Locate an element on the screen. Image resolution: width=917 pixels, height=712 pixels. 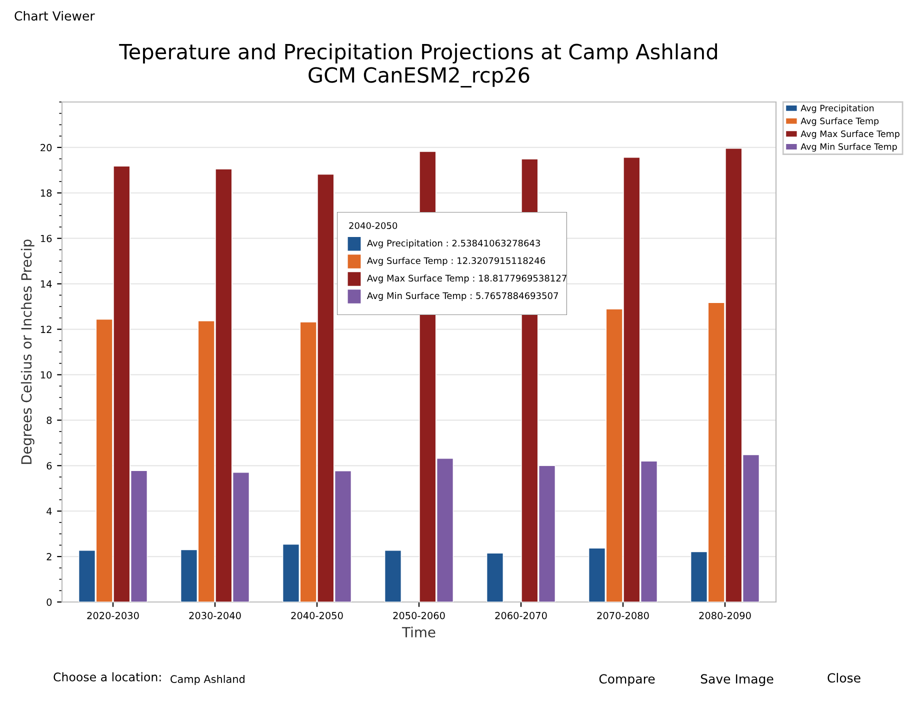
x-tick-label: 2070-2080 is located at coordinates (623, 616).